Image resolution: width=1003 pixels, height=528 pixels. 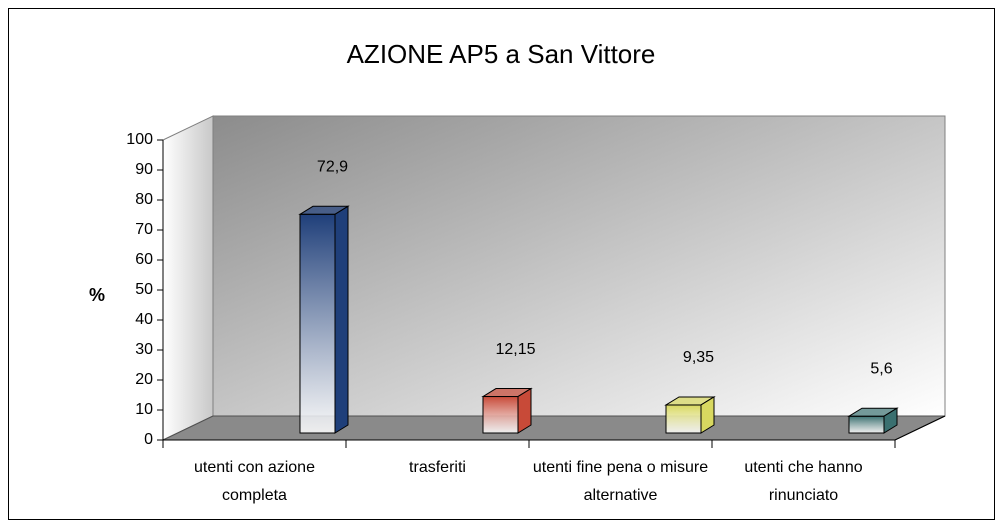 I want to click on y-tick-label: 30, so click(x=144, y=349).